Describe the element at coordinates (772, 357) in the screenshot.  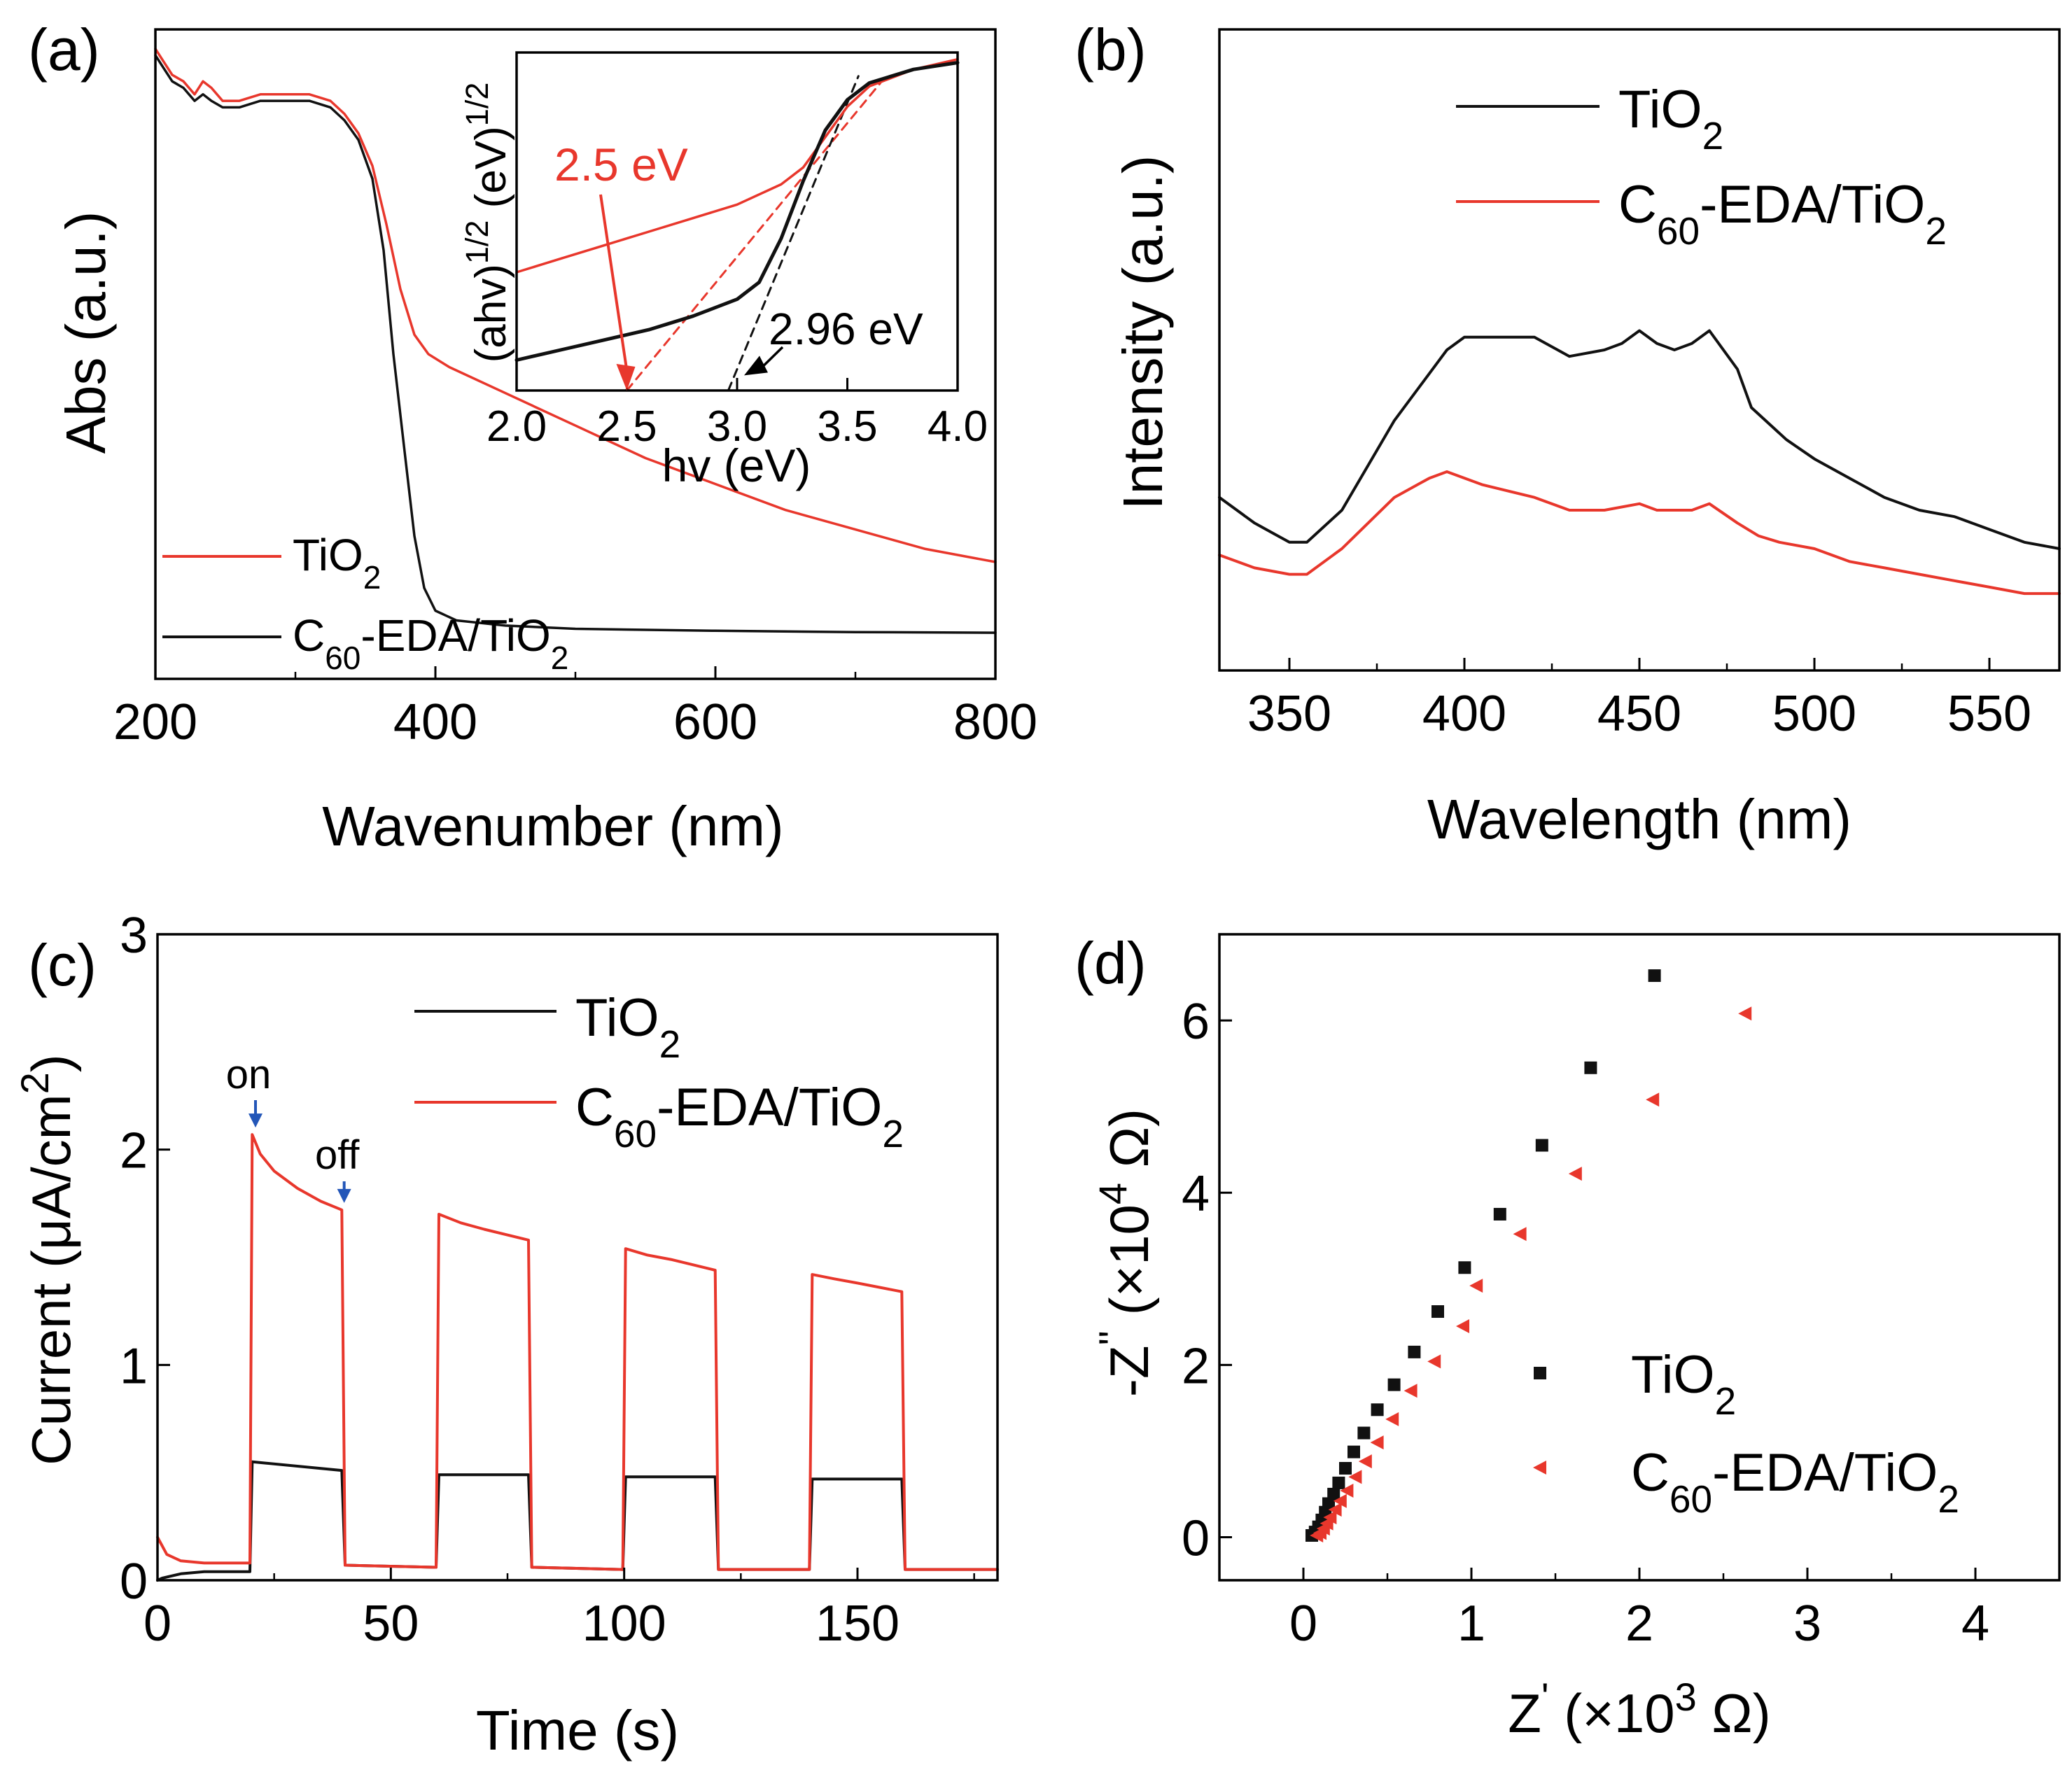
I see `panel-a-inset-arrow-black` at that location.